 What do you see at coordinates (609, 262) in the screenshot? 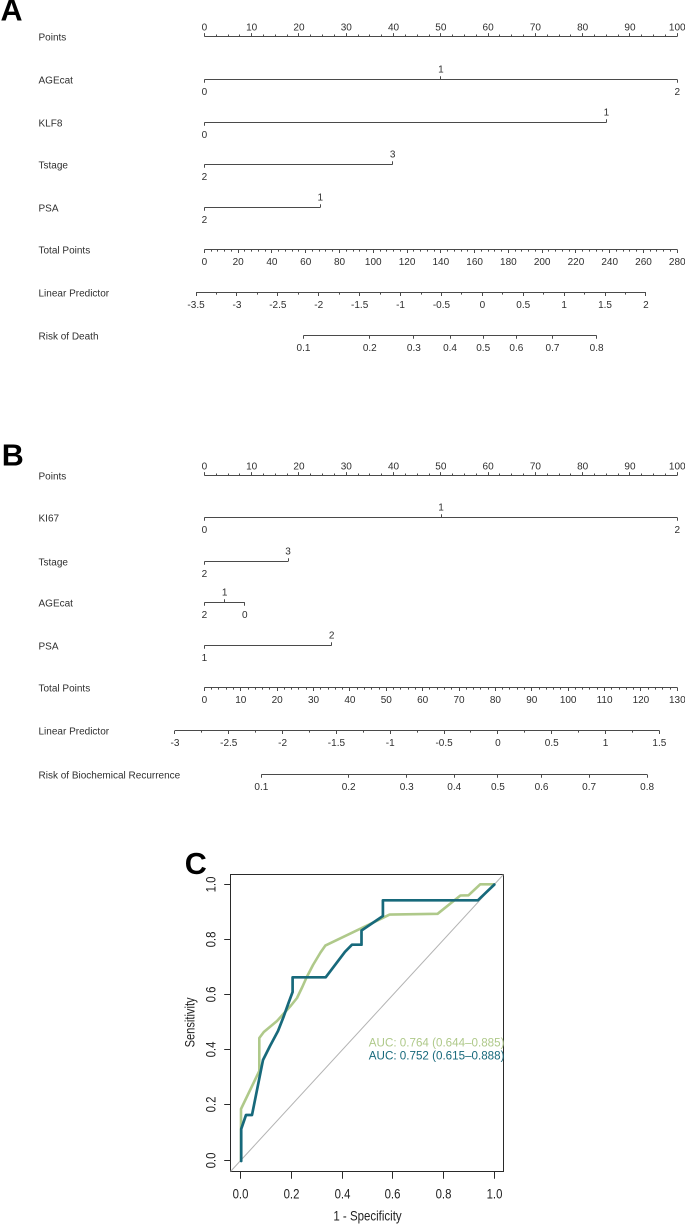
I see `svg-text: 240` at bounding box center [609, 262].